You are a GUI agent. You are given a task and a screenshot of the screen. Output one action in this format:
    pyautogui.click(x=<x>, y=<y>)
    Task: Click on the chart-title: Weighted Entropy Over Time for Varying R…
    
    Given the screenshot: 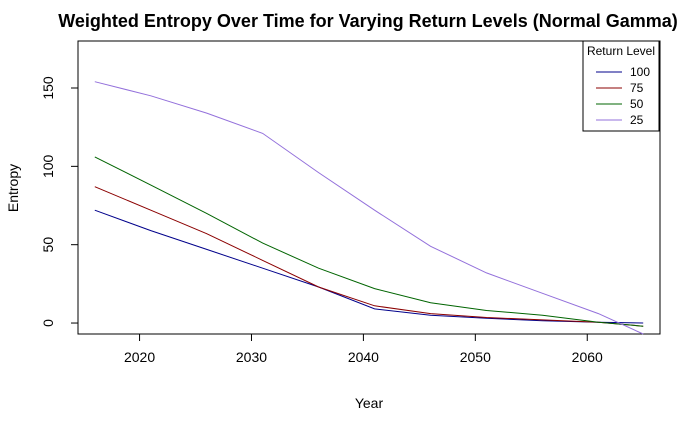 What is the action you would take?
    pyautogui.click(x=368, y=21)
    